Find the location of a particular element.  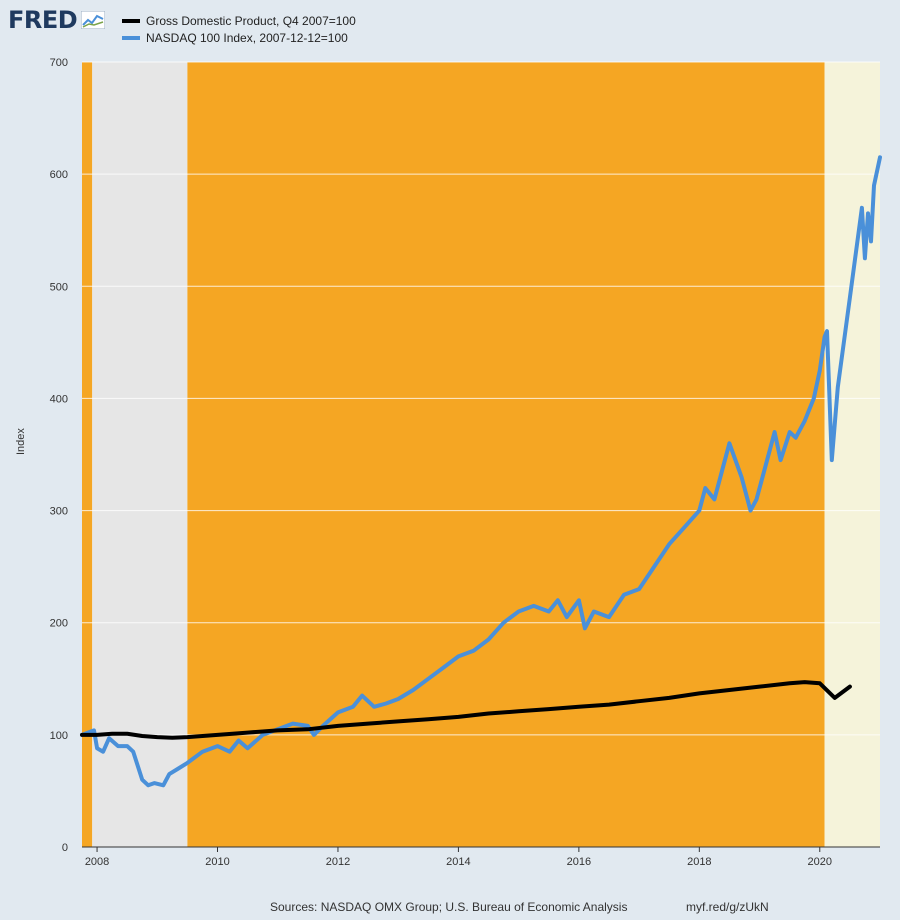

x-tick-label-2018: 2018 is located at coordinates (699, 862).